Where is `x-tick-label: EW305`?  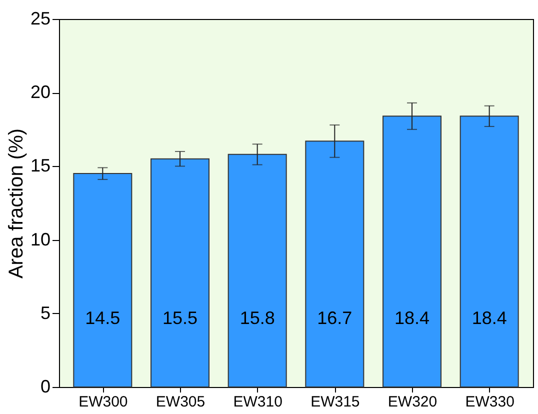
x-tick-label: EW305 is located at coordinates (181, 402).